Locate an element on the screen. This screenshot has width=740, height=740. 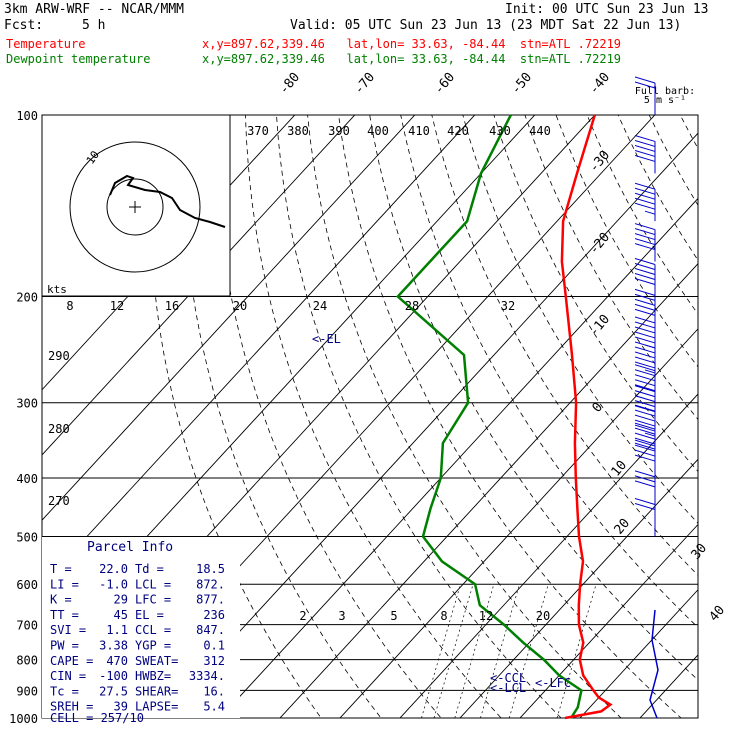
pressure-label: 900 is located at coordinates (27, 691).